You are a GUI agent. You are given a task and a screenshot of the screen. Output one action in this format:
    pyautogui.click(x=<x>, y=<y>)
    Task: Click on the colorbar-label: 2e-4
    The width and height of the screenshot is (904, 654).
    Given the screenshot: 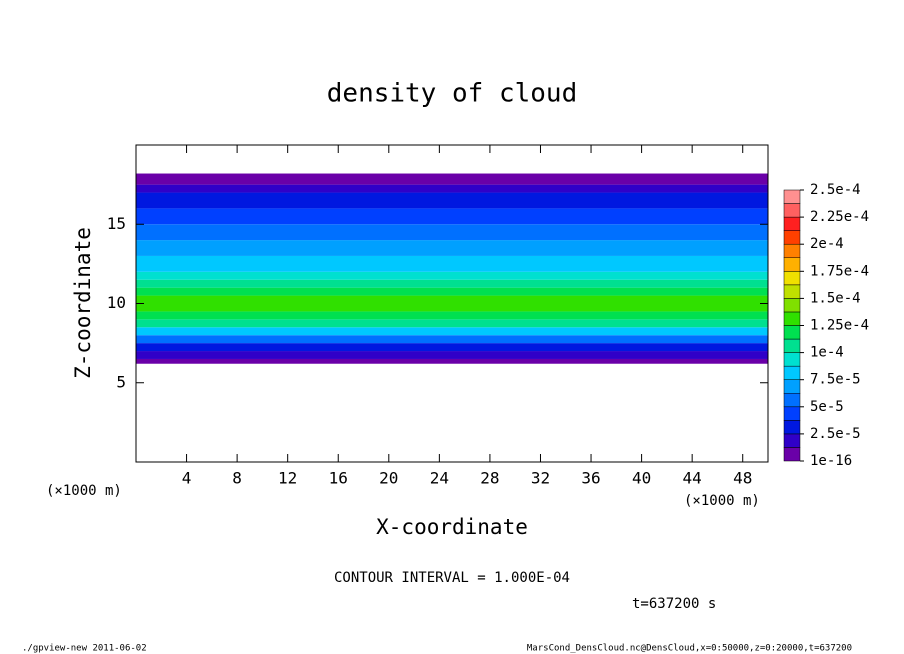 What is the action you would take?
    pyautogui.click(x=827, y=244)
    